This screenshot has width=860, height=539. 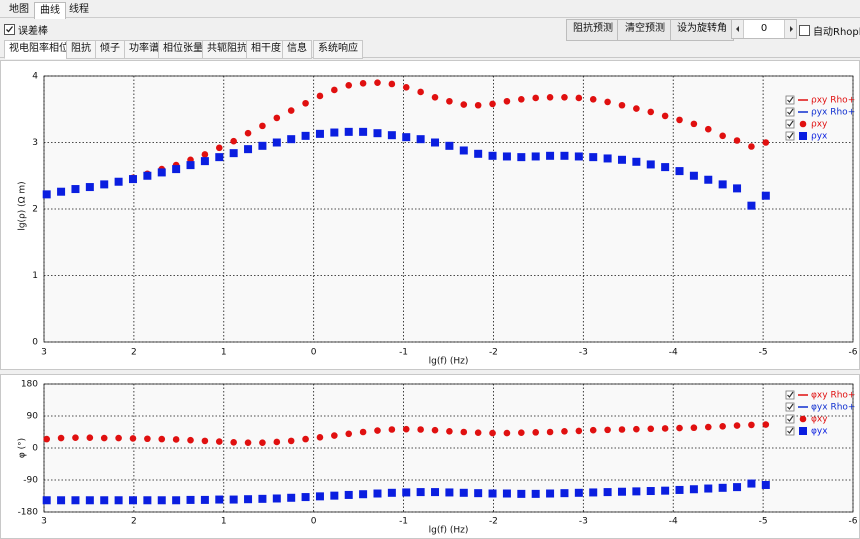 What do you see at coordinates (79, 9) in the screenshot?
I see `tab: 线程` at bounding box center [79, 9].